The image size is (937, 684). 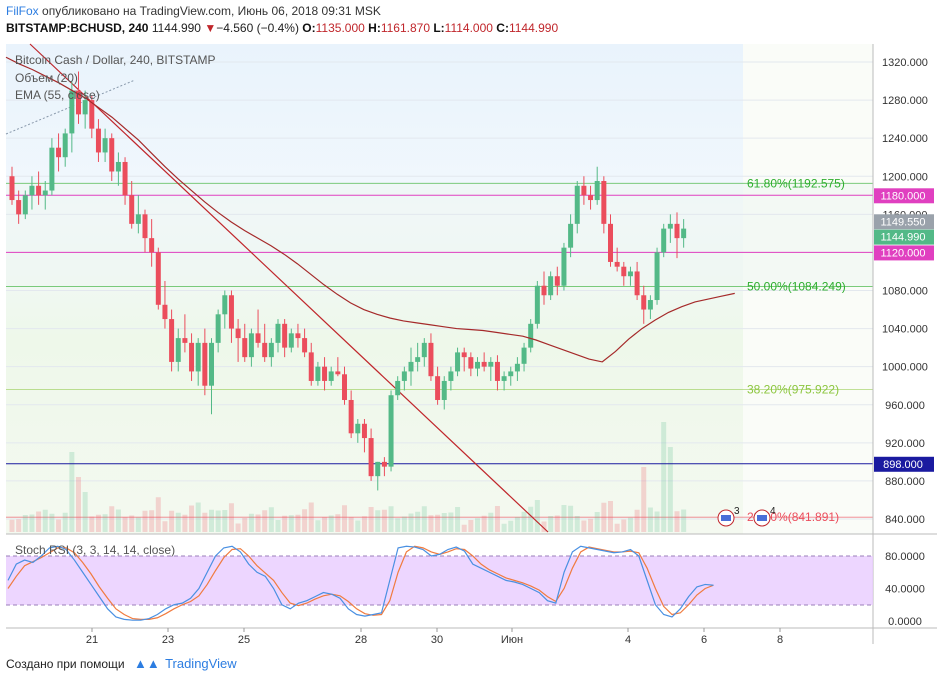 I want to click on time-tick-label: 30, so click(x=437, y=640).